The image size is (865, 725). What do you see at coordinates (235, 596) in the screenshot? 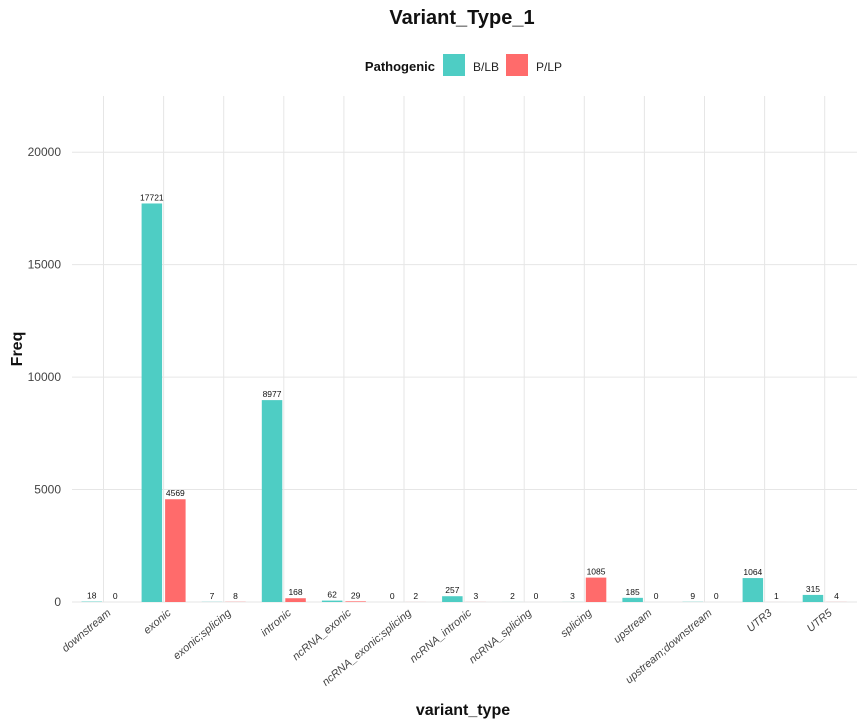
I see `bar-value-label: 8` at bounding box center [235, 596].